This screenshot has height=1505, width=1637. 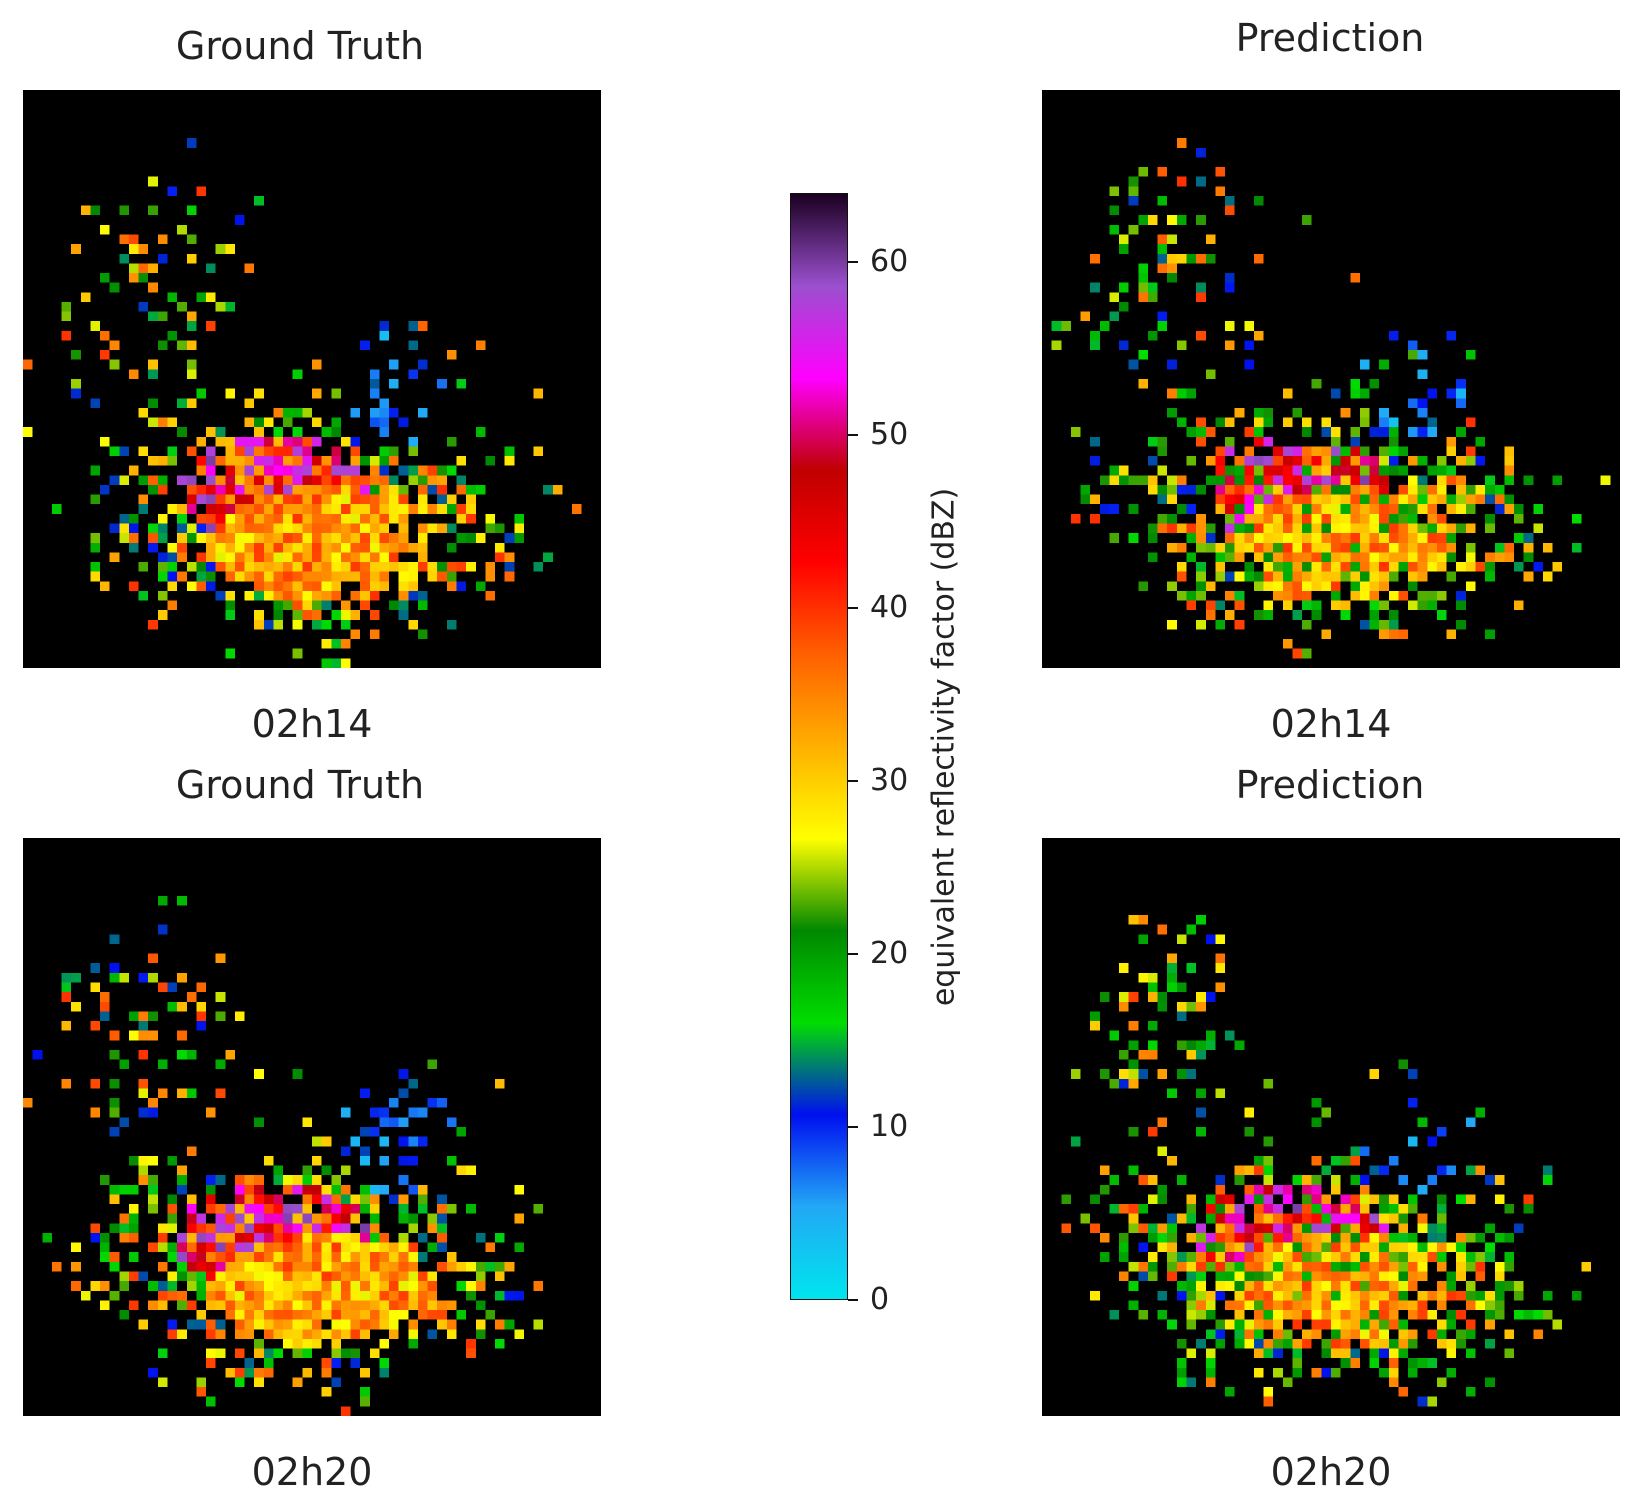 I want to click on colorbar-tick-label: 10, so click(x=889, y=1127).